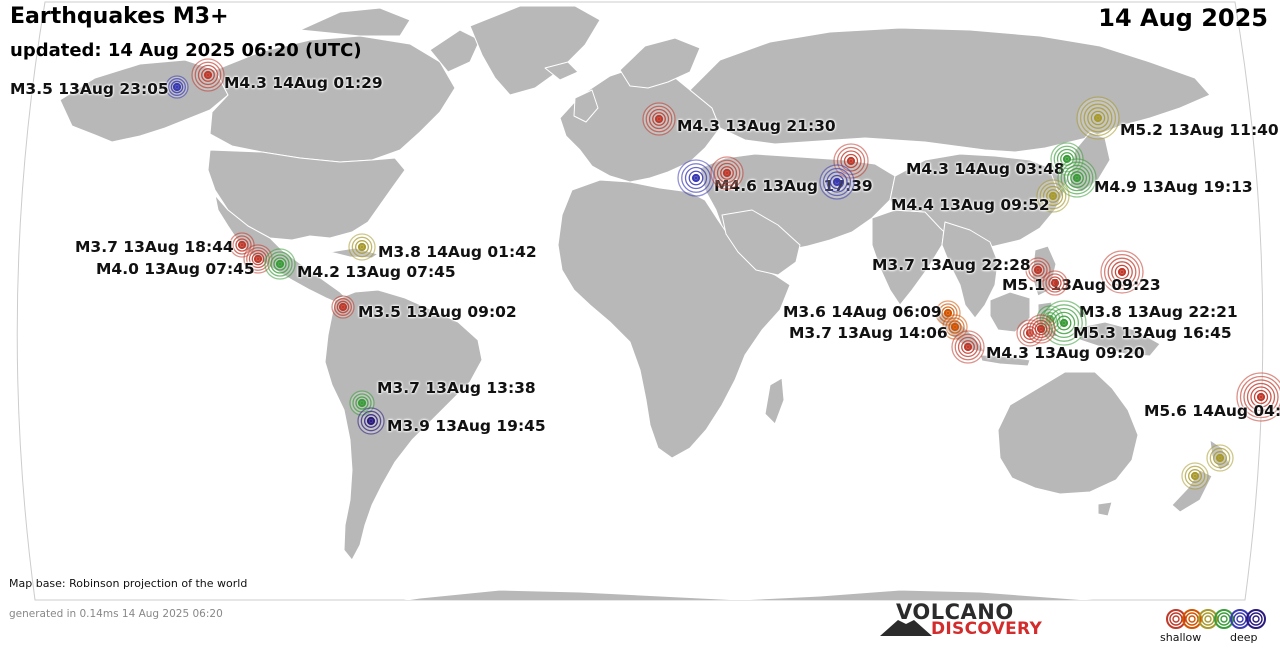 This screenshot has height=650, width=1280. What do you see at coordinates (403, 425) in the screenshot?
I see `land-south-america` at bounding box center [403, 425].